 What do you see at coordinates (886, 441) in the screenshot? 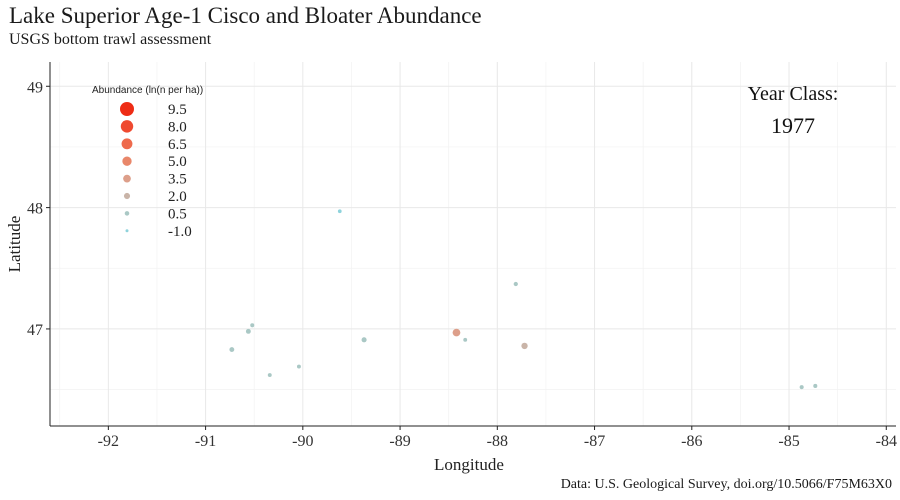
I see `x-tick-label: -84` at bounding box center [886, 441].